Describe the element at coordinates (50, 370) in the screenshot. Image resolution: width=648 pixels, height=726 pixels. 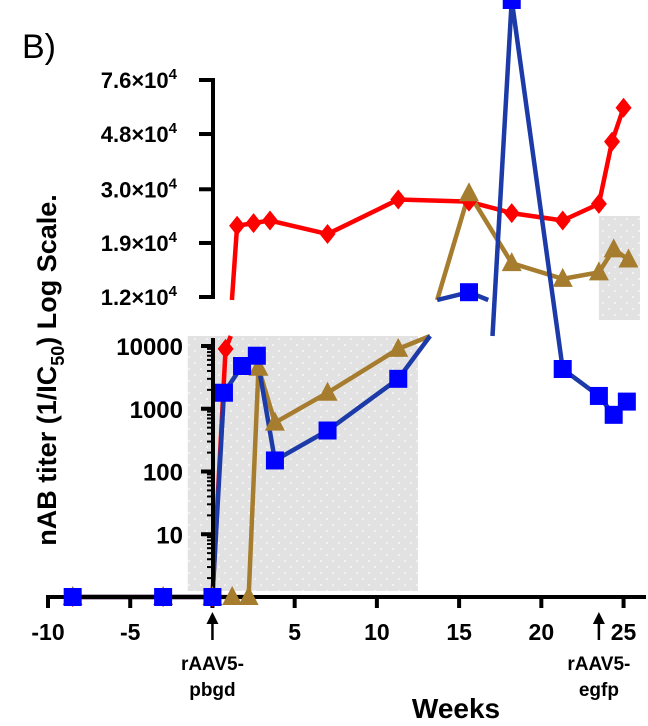
I see `y-axis-title: nAB titer (1/IC50) Log Scale.` at that location.